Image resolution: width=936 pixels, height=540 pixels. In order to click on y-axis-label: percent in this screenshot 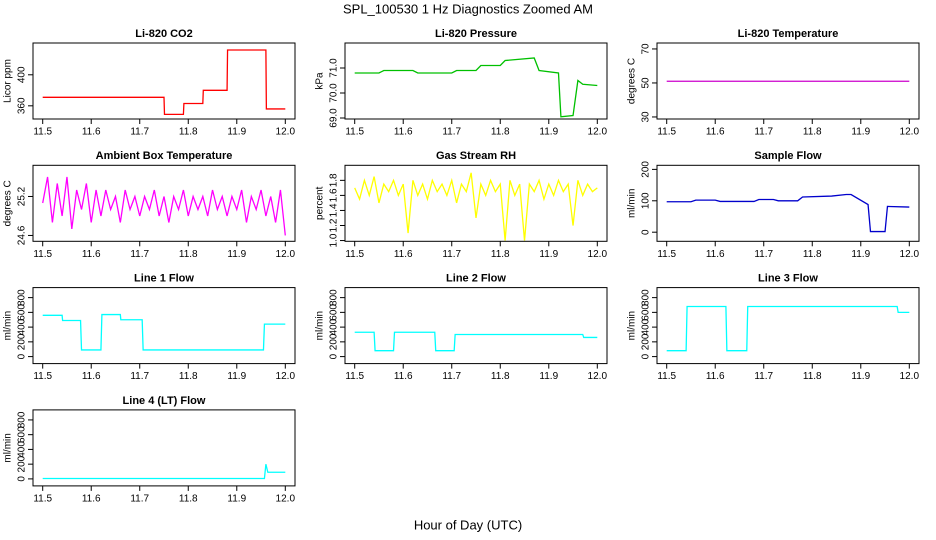, I will do `click(320, 203)`.